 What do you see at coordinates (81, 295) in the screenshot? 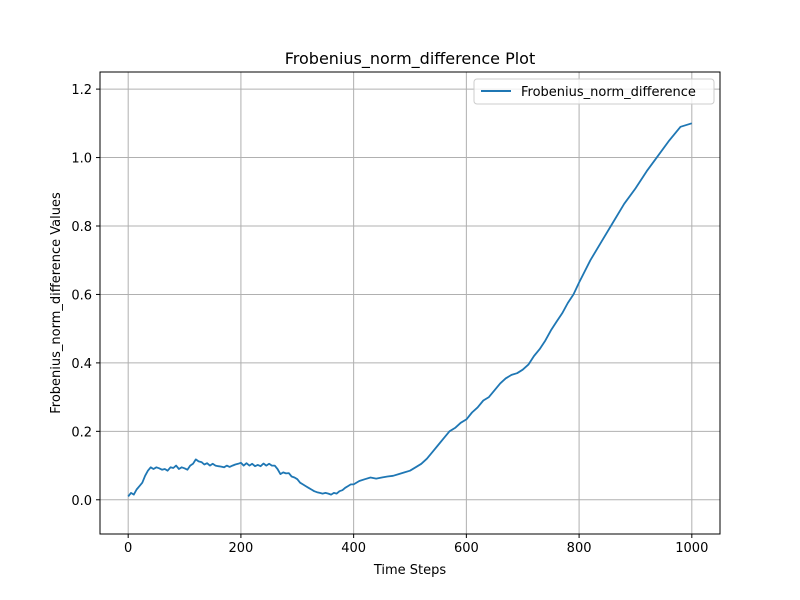
I see `y-tick-label: 0.6` at bounding box center [81, 295].